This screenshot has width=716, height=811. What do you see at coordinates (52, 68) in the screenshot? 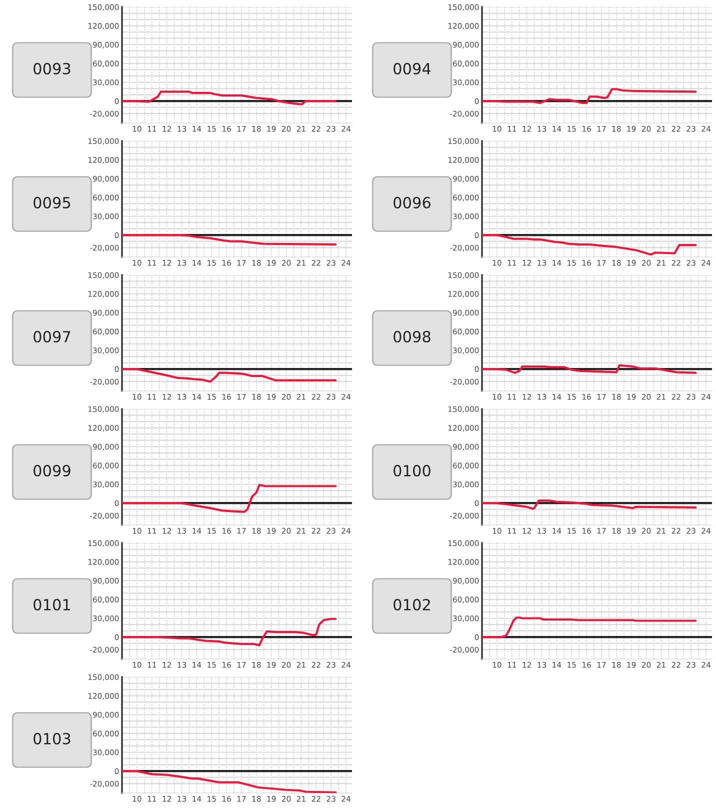
I see `text: 0093` at bounding box center [52, 68].